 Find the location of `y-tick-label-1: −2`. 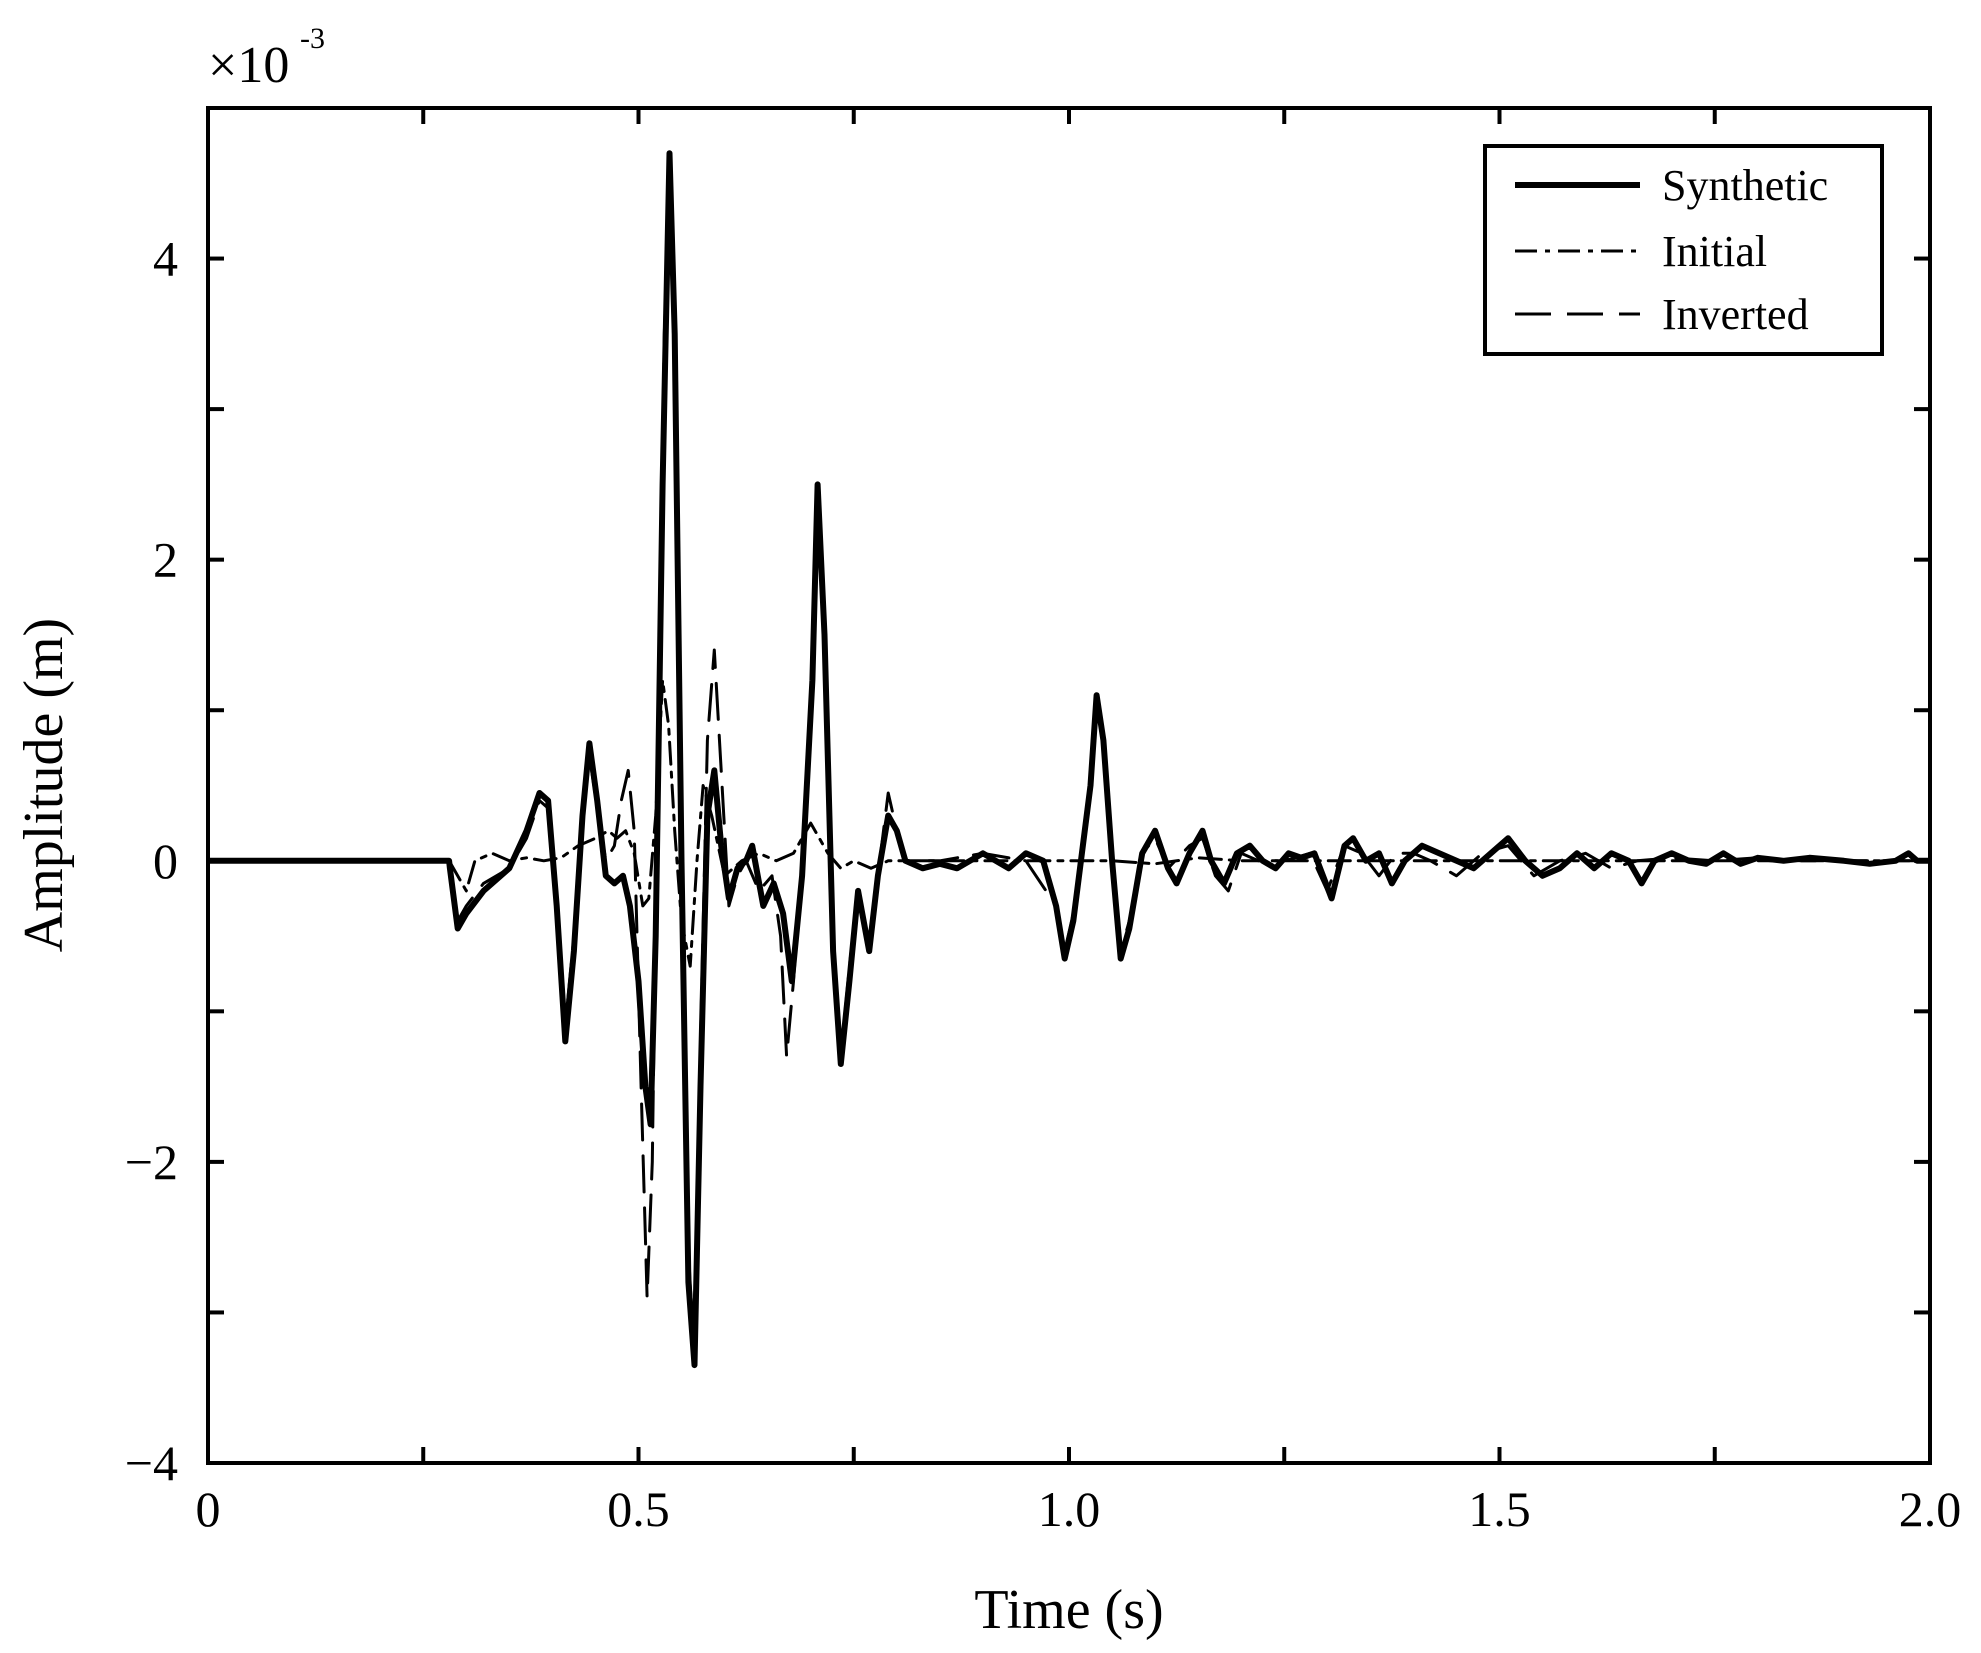

y-tick-label-1: −2 is located at coordinates (151, 1162).